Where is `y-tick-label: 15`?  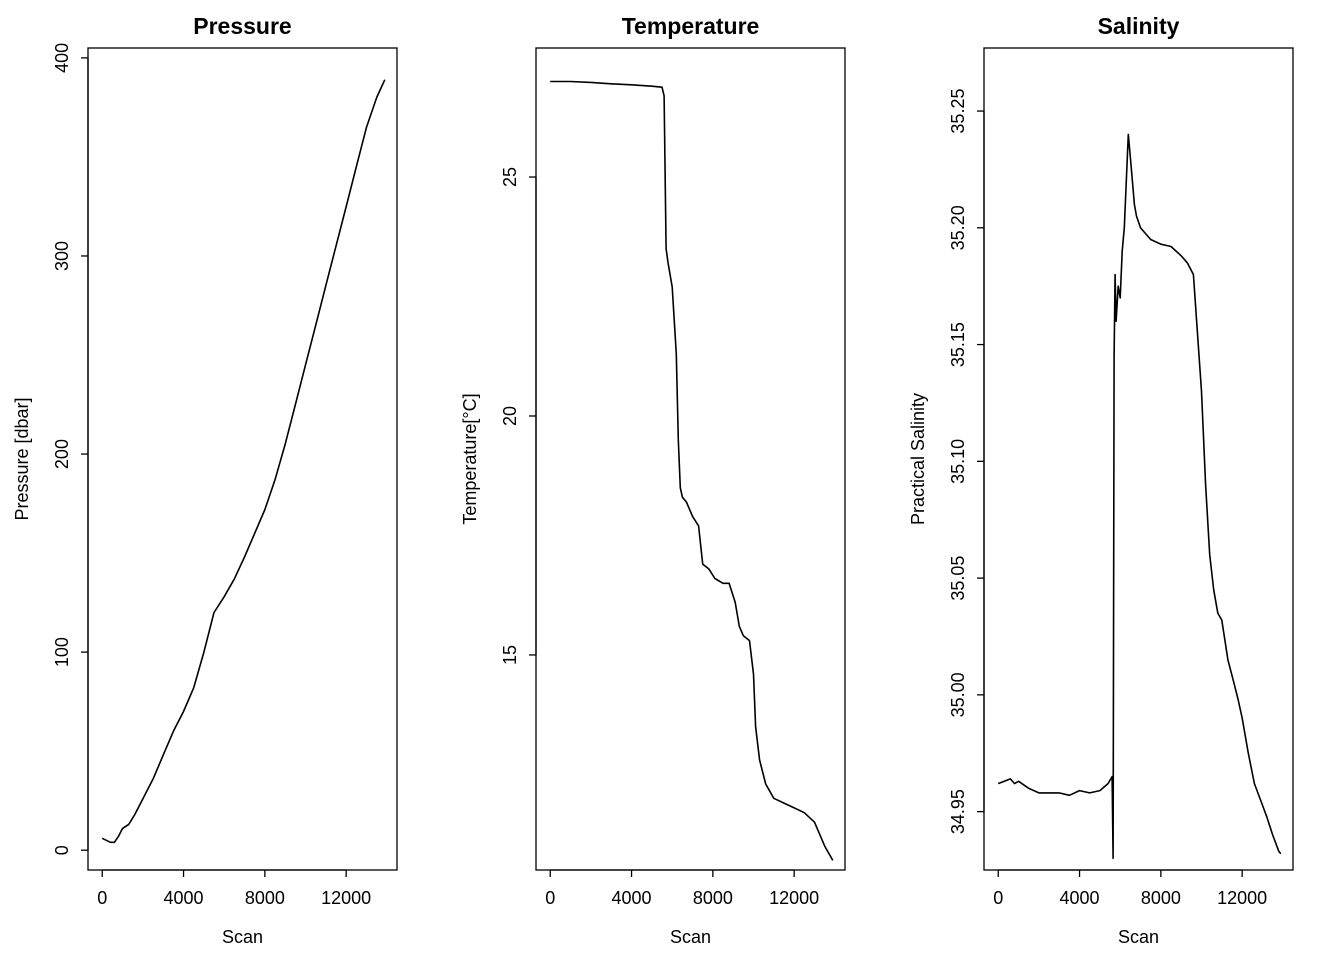
y-tick-label: 15 is located at coordinates (510, 655).